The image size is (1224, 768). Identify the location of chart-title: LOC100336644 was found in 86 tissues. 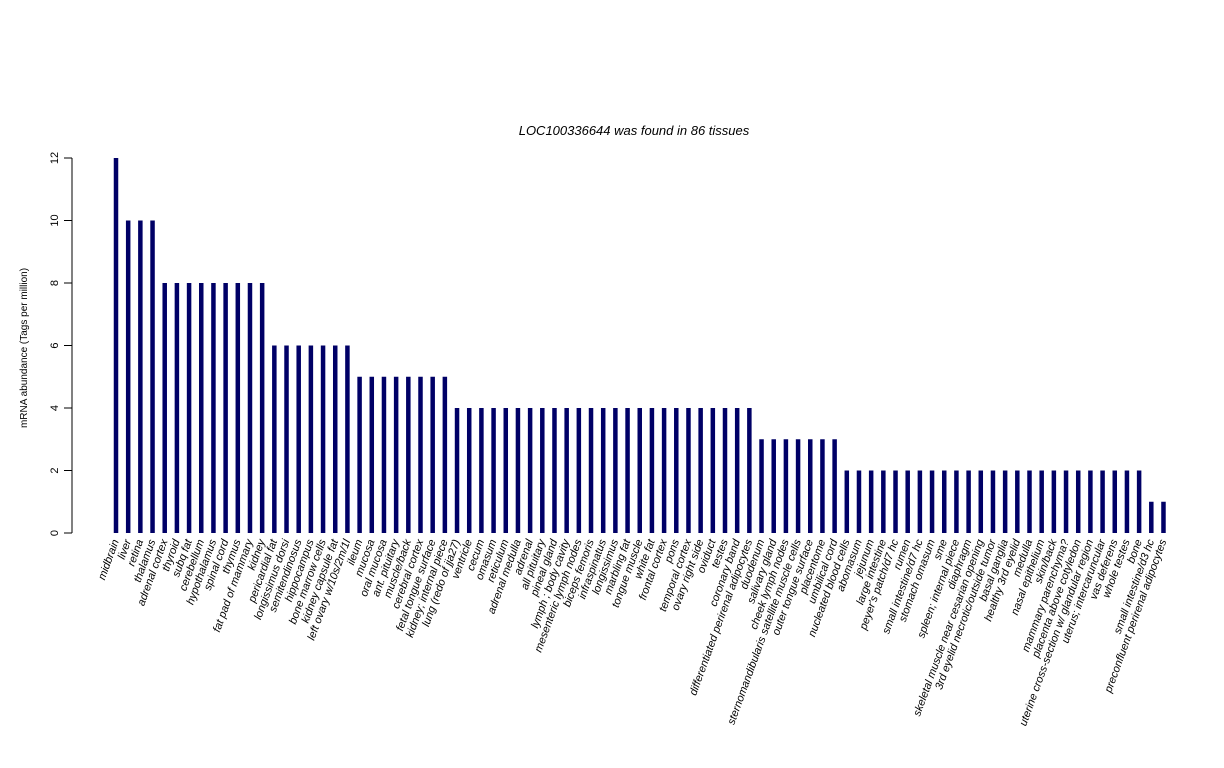
(634, 130).